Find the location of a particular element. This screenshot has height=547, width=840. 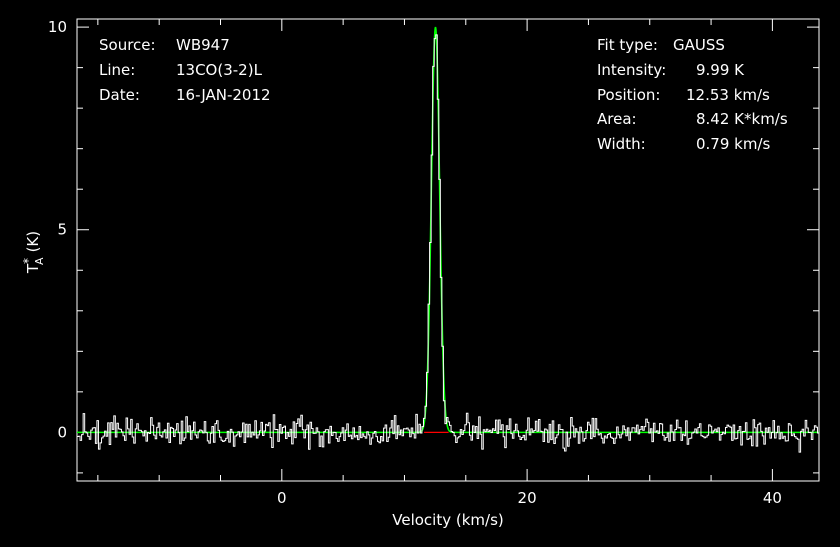

position-value: 12.53 km/s is located at coordinates (728, 95).